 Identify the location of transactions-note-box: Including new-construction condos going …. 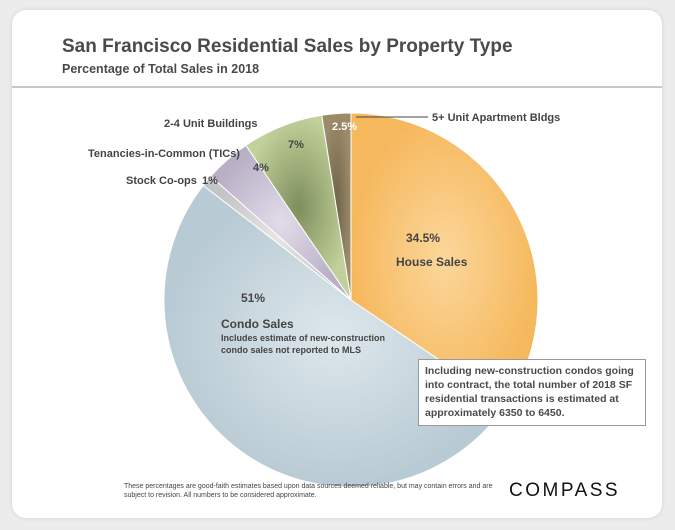
(532, 393).